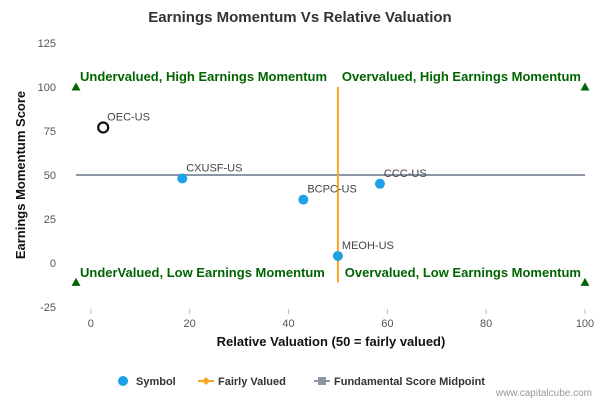 This screenshot has height=400, width=600. What do you see at coordinates (47, 88) in the screenshot?
I see `y-tick-label: 100` at bounding box center [47, 88].